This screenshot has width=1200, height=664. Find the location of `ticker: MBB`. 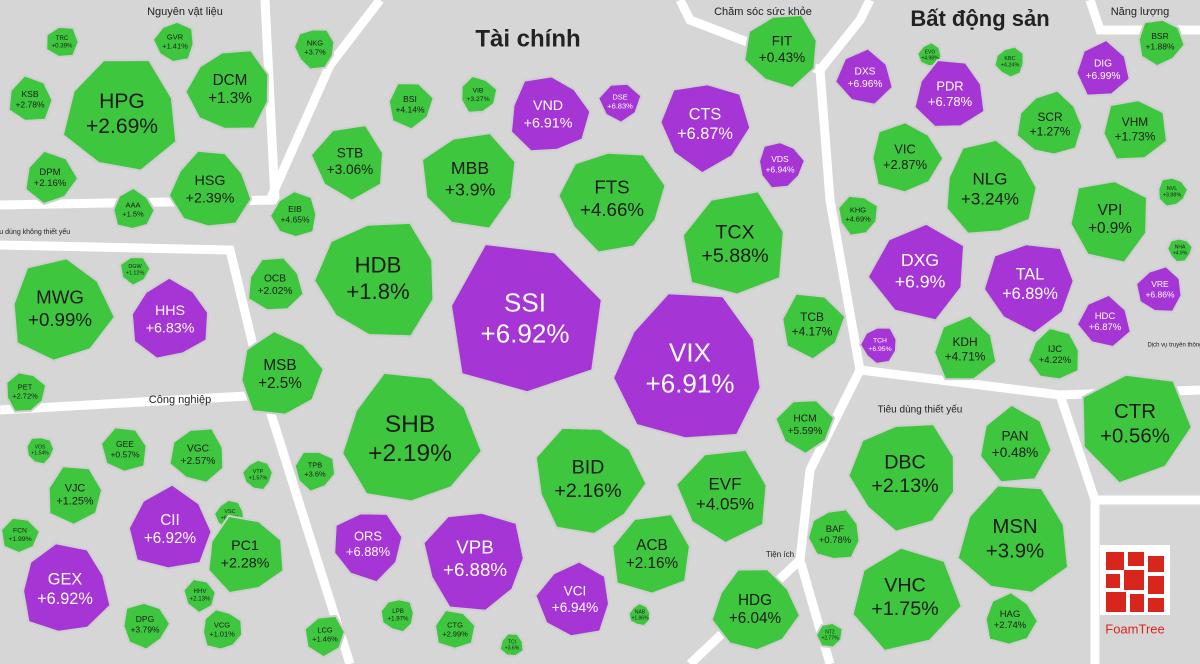

ticker: MBB is located at coordinates (470, 168).